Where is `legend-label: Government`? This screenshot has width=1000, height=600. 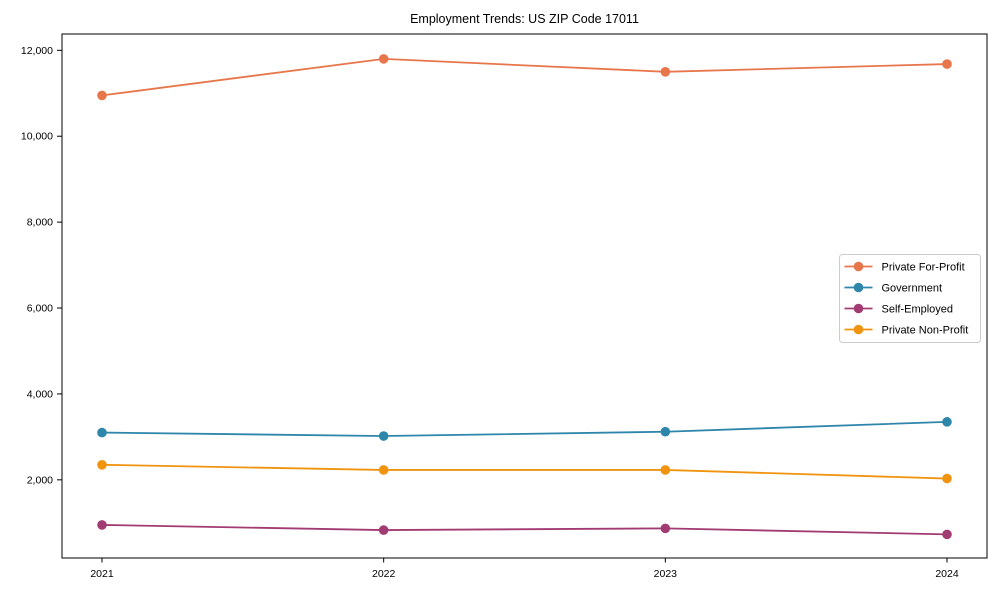
legend-label: Government is located at coordinates (912, 289).